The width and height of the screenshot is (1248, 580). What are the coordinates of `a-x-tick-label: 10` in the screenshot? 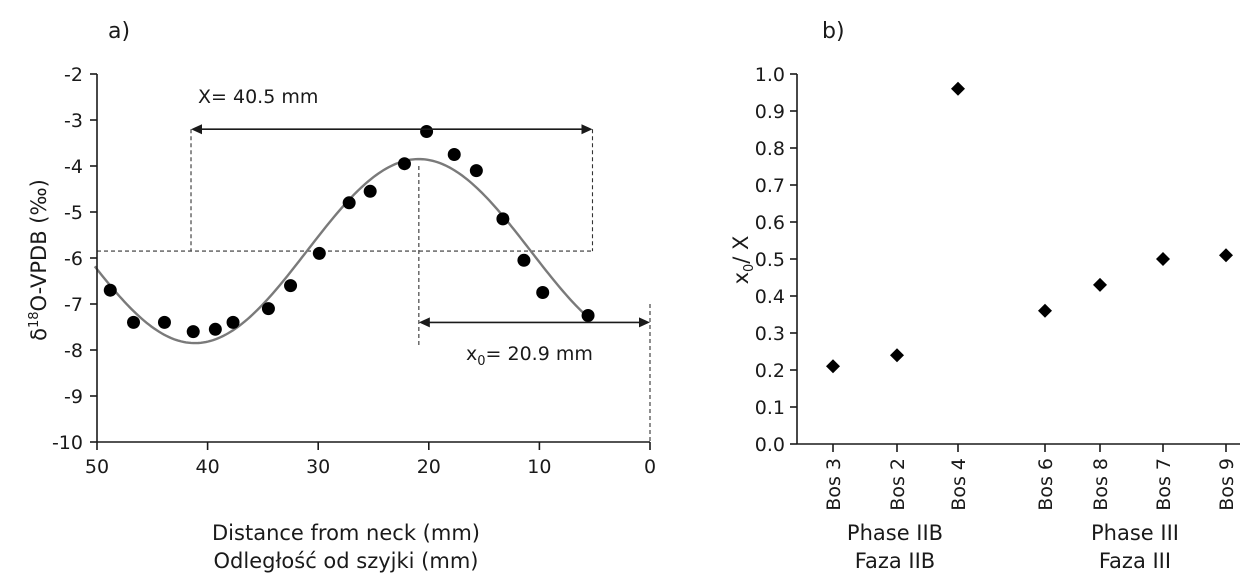 It's located at (539, 467).